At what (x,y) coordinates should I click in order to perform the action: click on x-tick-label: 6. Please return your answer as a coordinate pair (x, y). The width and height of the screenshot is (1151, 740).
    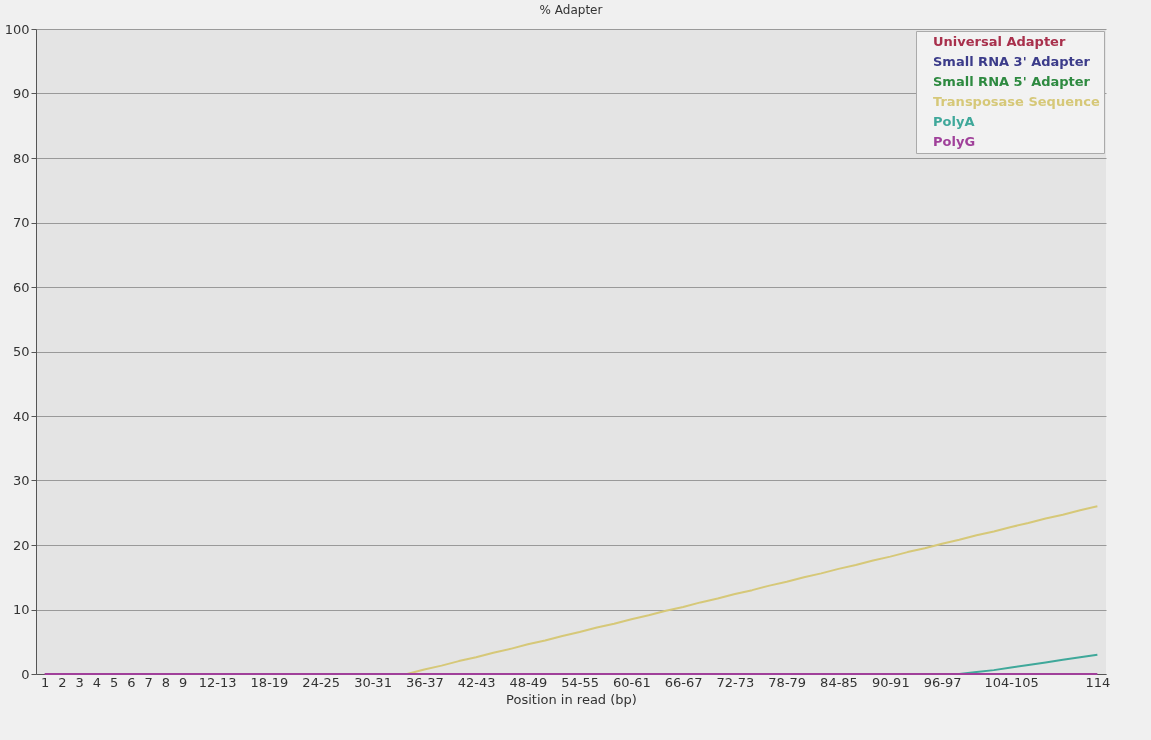
    Looking at the image, I should click on (131, 682).